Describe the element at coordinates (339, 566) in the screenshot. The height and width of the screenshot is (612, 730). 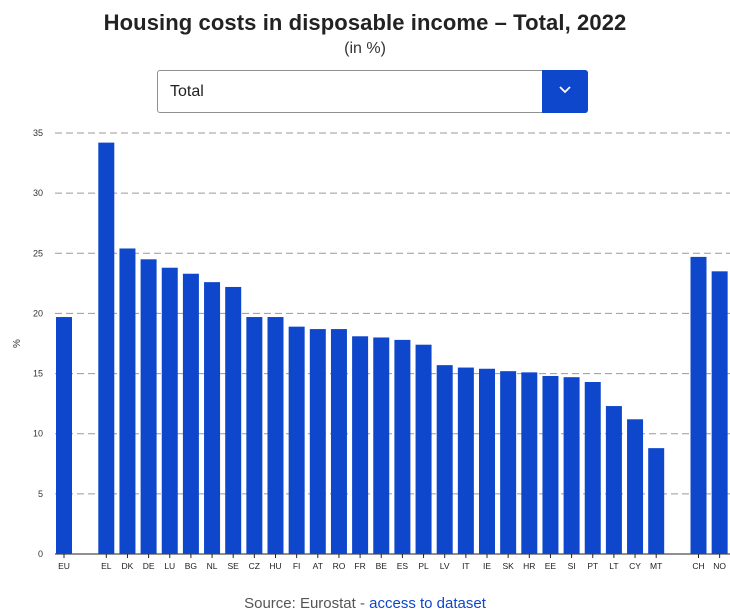
I see `x-tick-label: RO` at that location.